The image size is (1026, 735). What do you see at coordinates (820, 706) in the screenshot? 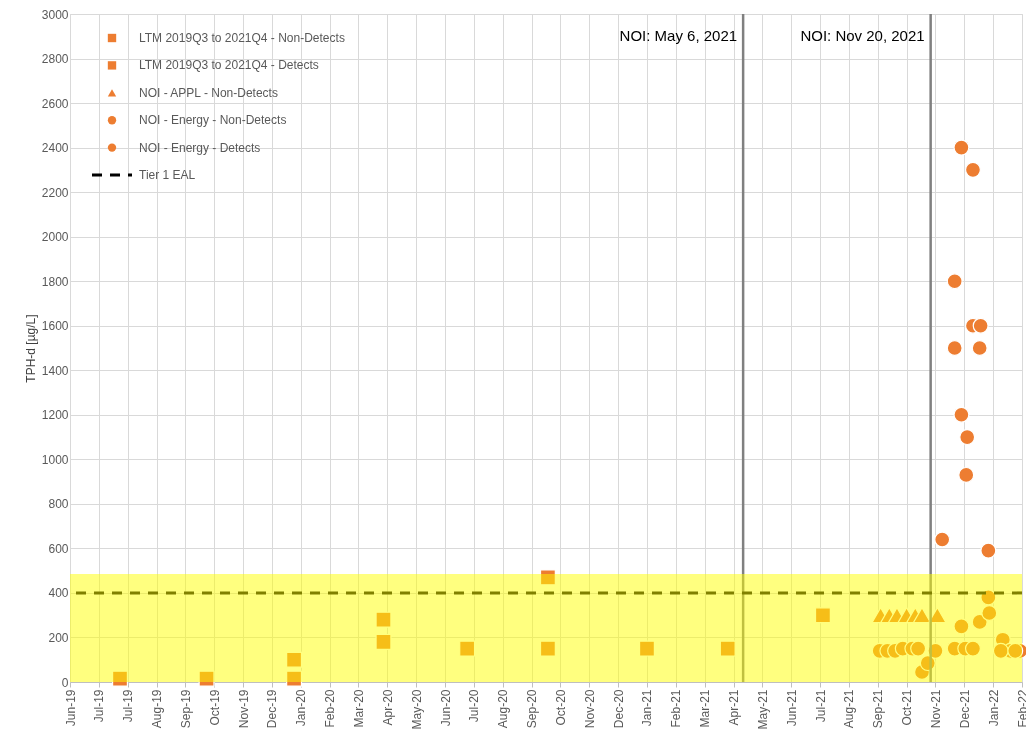
I see `x-tick-label: Jul-21` at bounding box center [820, 706].